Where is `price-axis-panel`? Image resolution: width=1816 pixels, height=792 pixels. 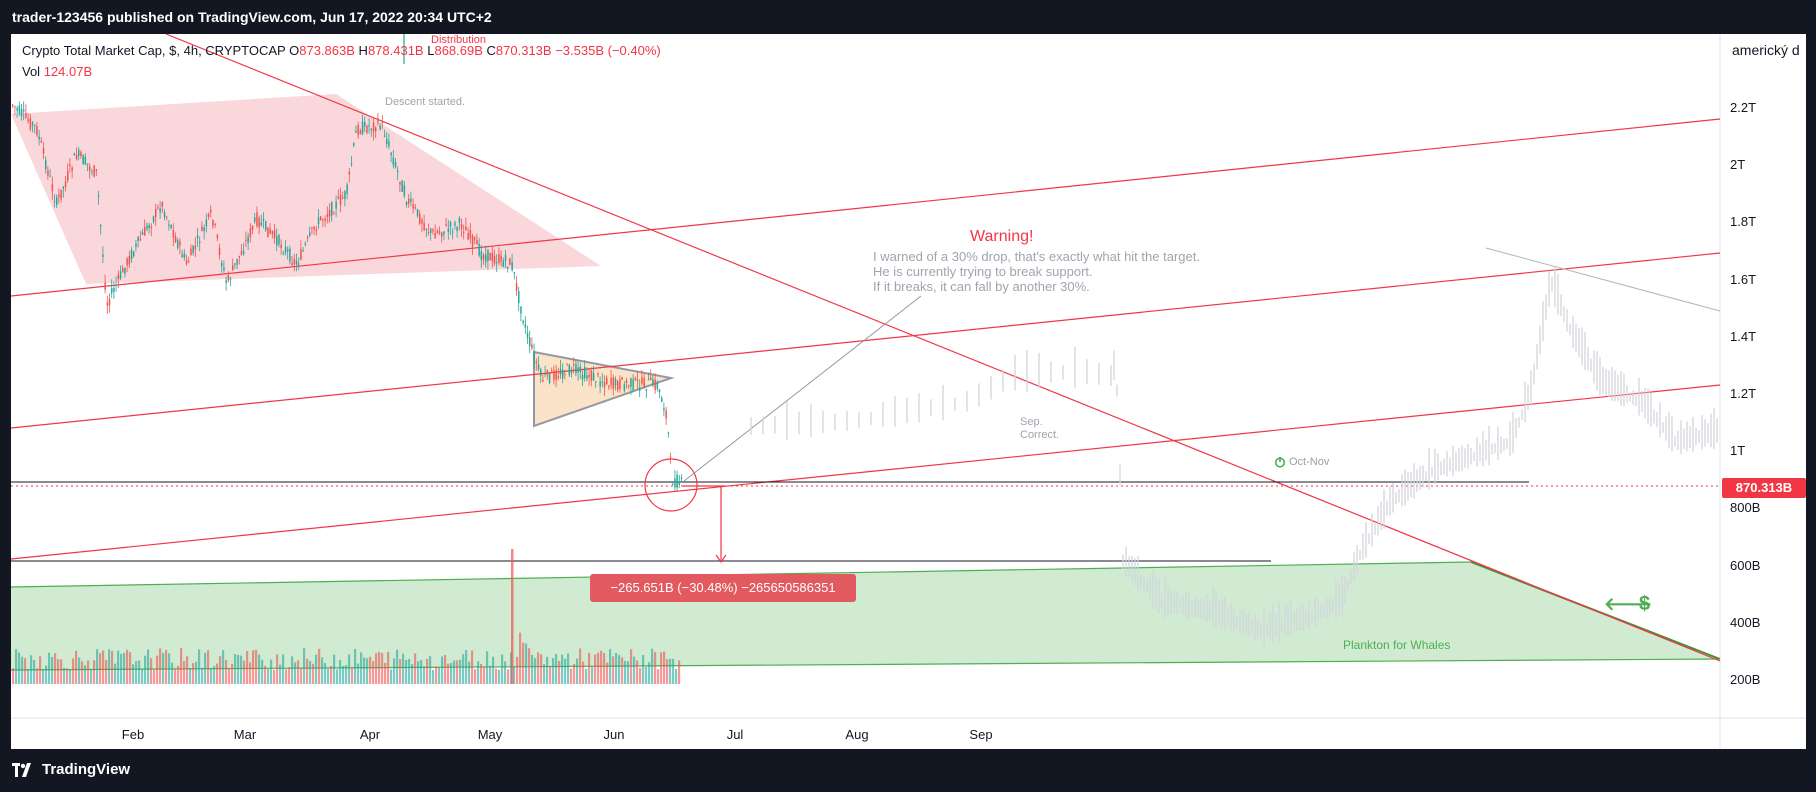 price-axis-panel is located at coordinates (1763, 391).